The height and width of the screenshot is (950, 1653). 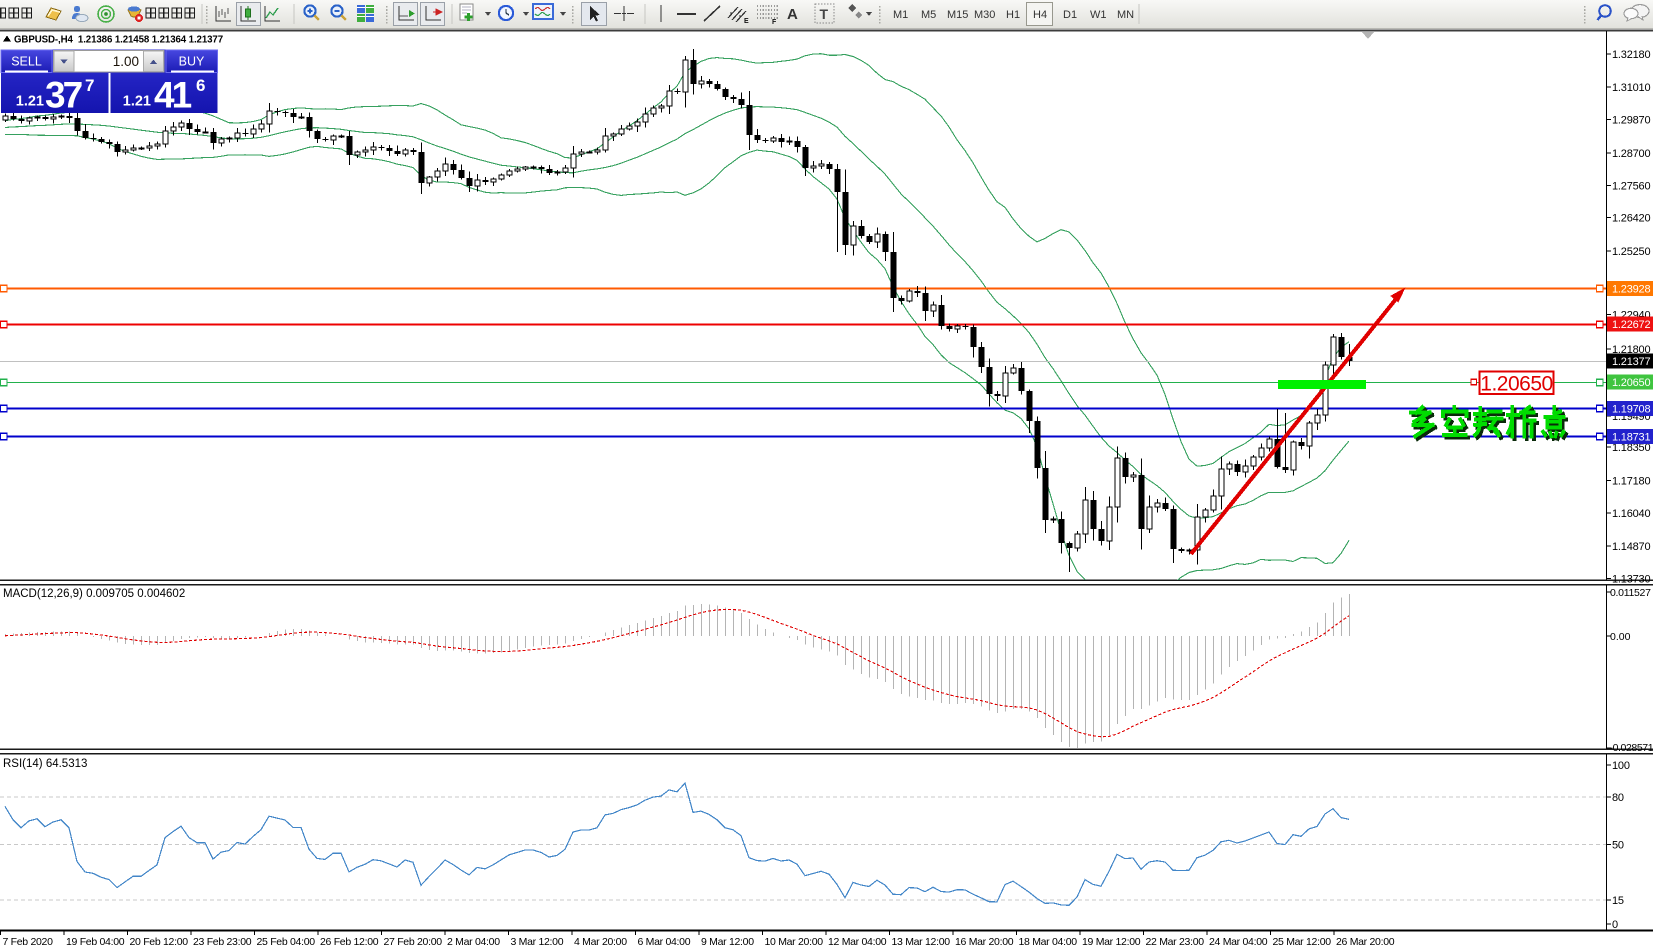 What do you see at coordinates (1631, 437) in the screenshot?
I see `svg-text: 1.18731` at bounding box center [1631, 437].